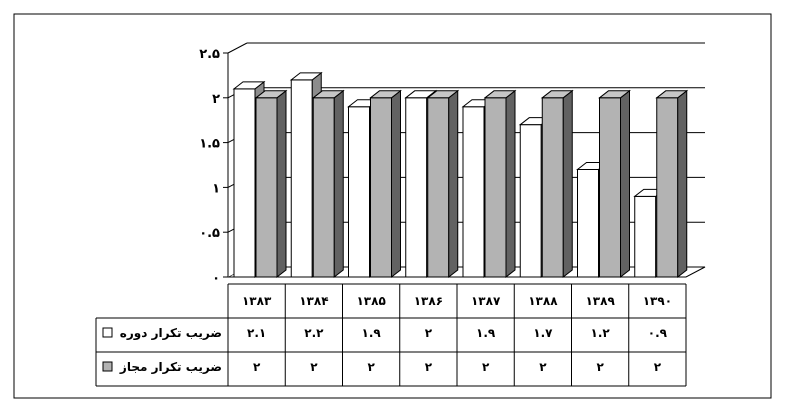  I want to click on y-tick-label: ۰, so click(216, 278).